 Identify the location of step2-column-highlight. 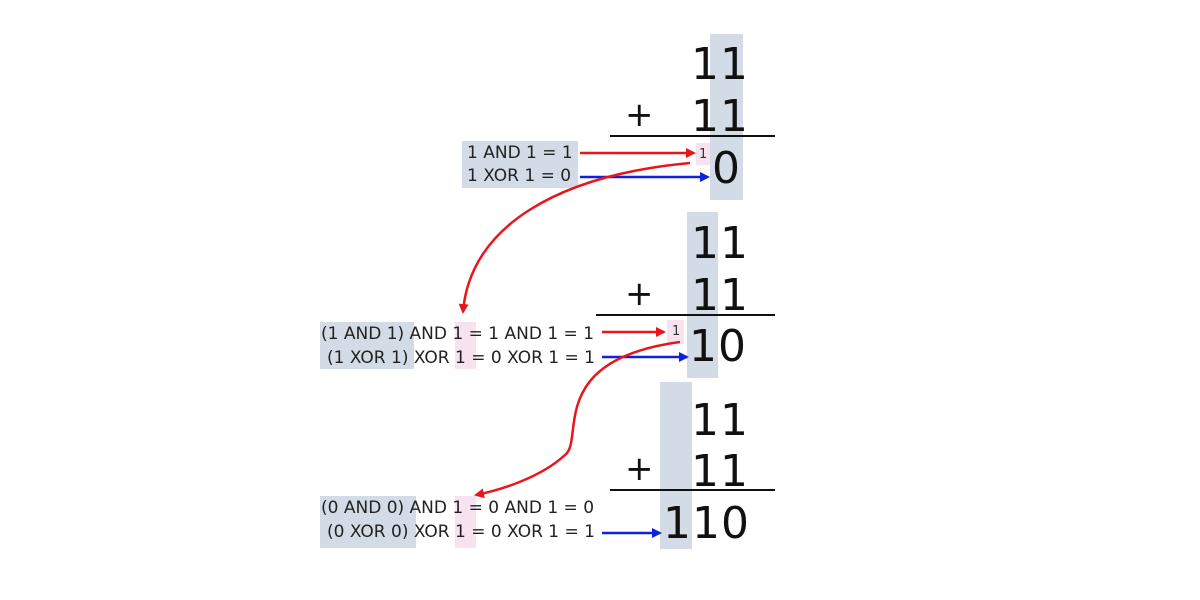
(702, 295).